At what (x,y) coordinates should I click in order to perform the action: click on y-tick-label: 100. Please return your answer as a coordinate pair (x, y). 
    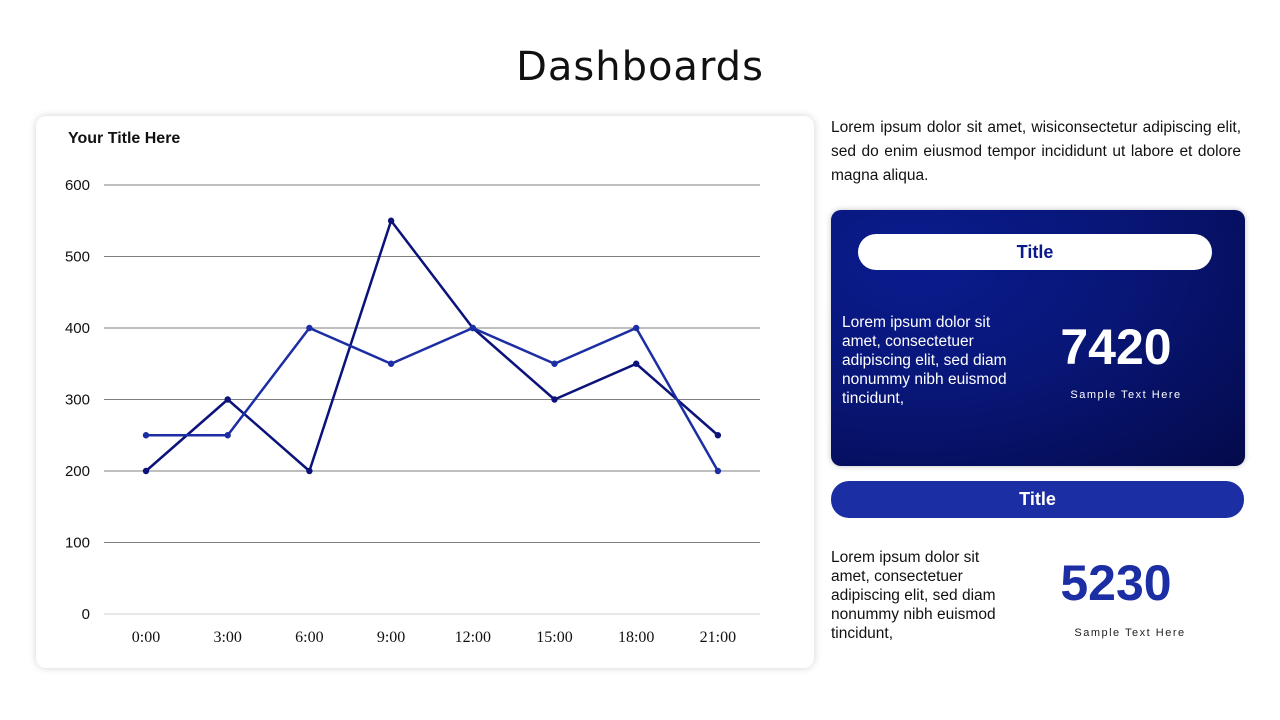
    Looking at the image, I should click on (77, 543).